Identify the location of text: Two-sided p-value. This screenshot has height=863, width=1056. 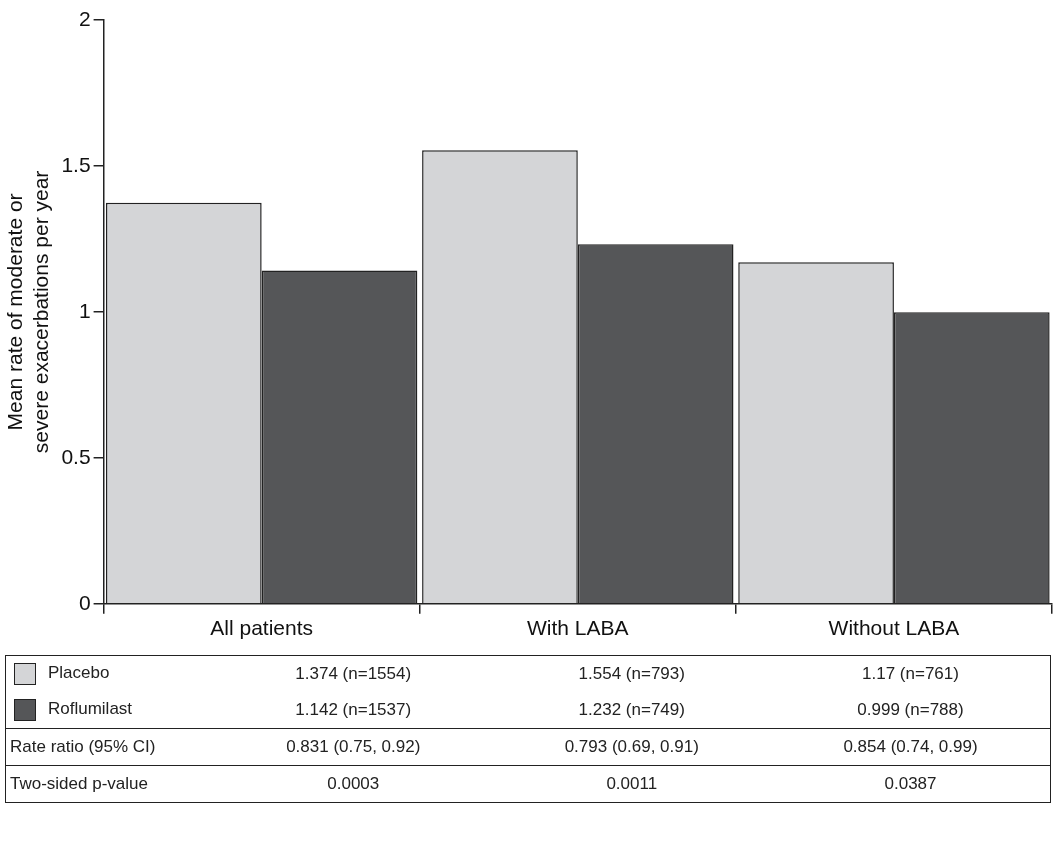
(109, 784).